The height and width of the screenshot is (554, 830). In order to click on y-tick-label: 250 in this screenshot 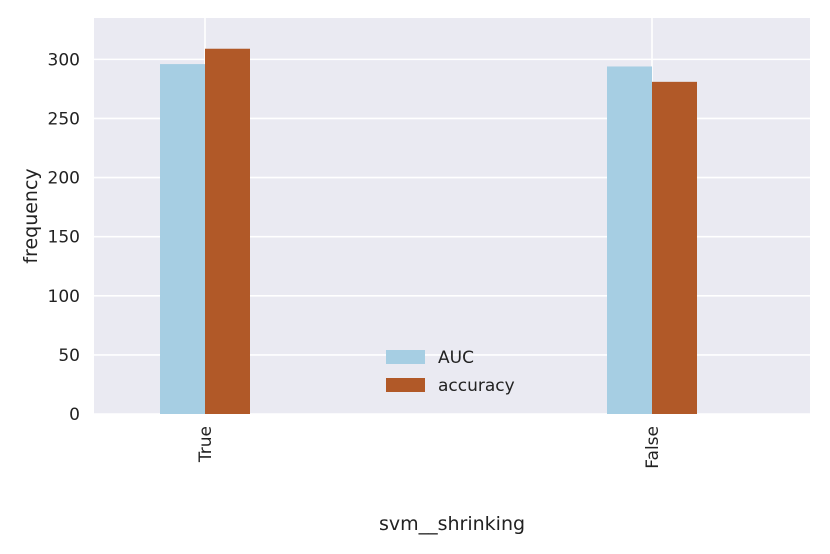, I will do `click(64, 119)`.